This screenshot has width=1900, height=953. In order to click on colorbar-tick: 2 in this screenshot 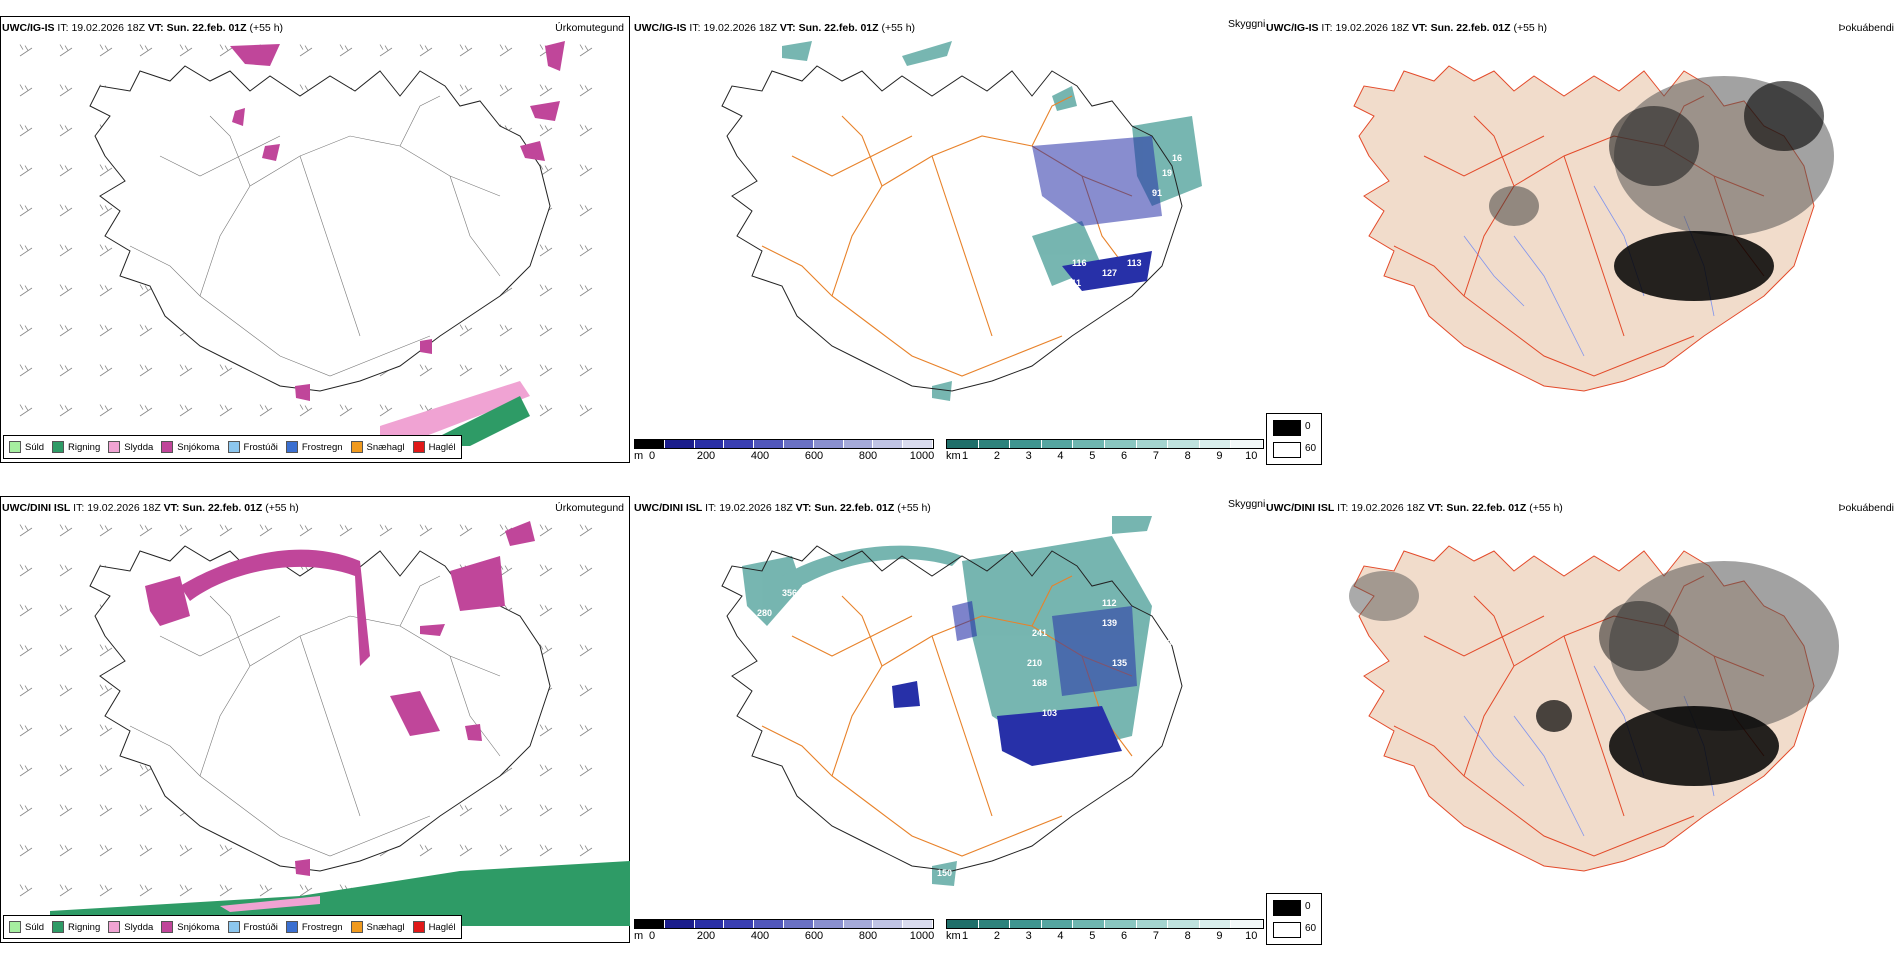, I will do `click(996, 456)`.